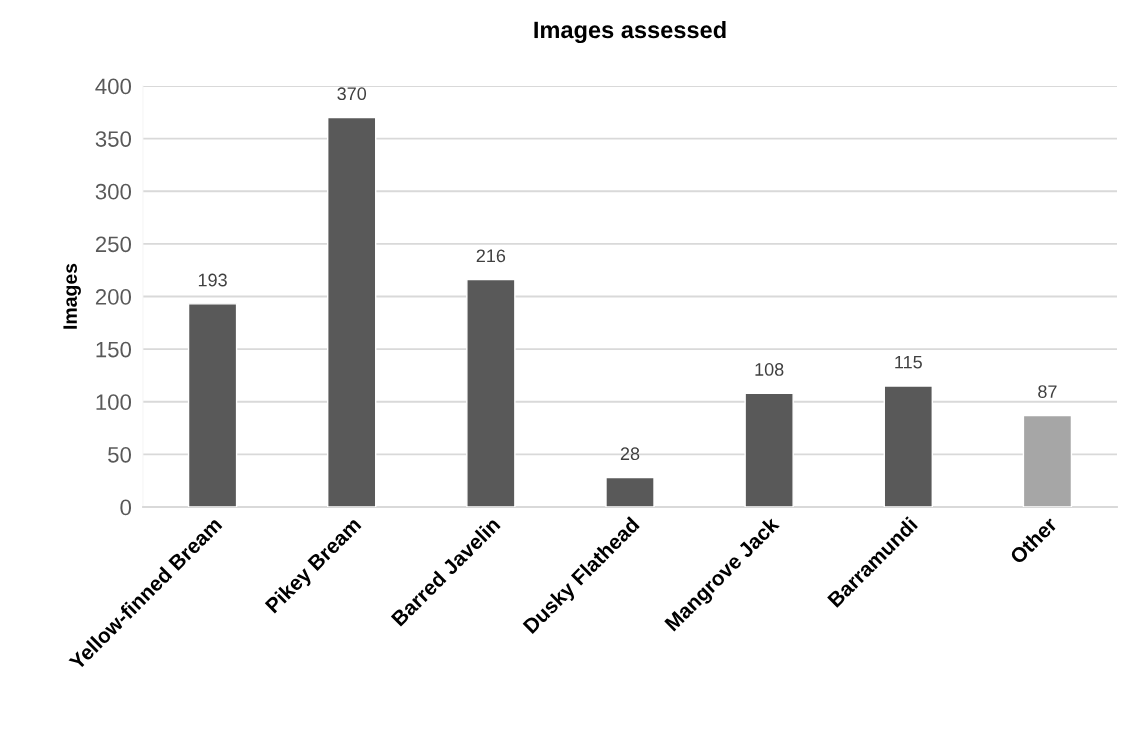  What do you see at coordinates (1047, 391) in the screenshot?
I see `data-label: 87` at bounding box center [1047, 391].